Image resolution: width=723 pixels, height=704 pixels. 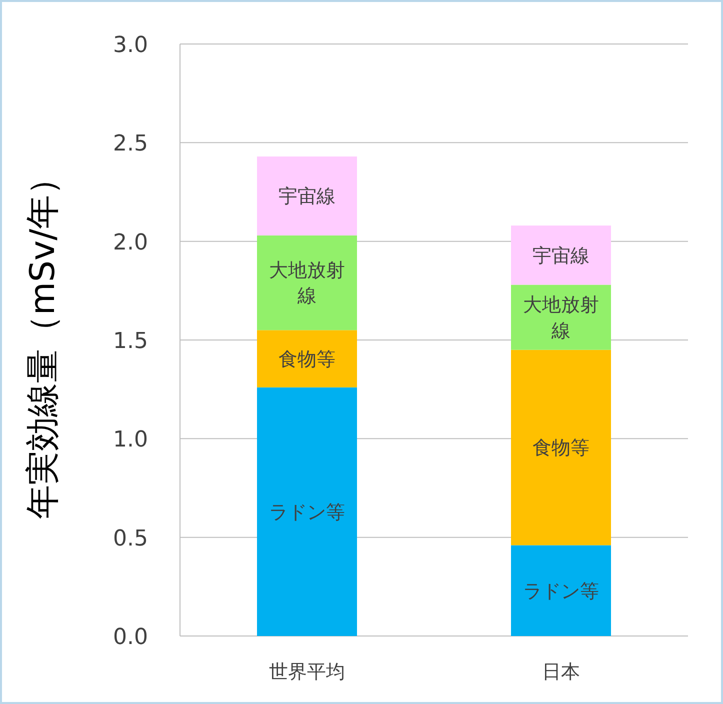 I want to click on text: 宇宙線, so click(x=307, y=197).